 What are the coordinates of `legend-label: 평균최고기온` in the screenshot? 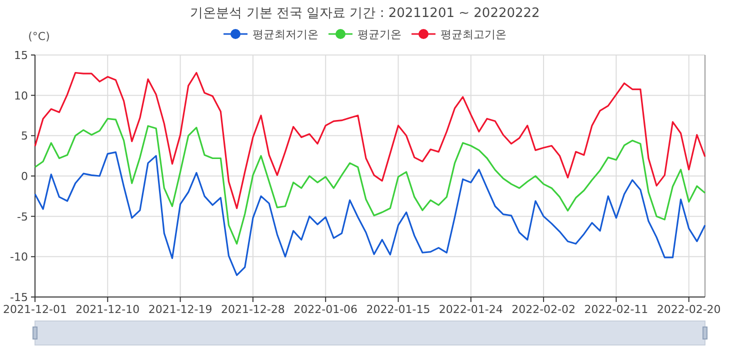 It's located at (473, 34).